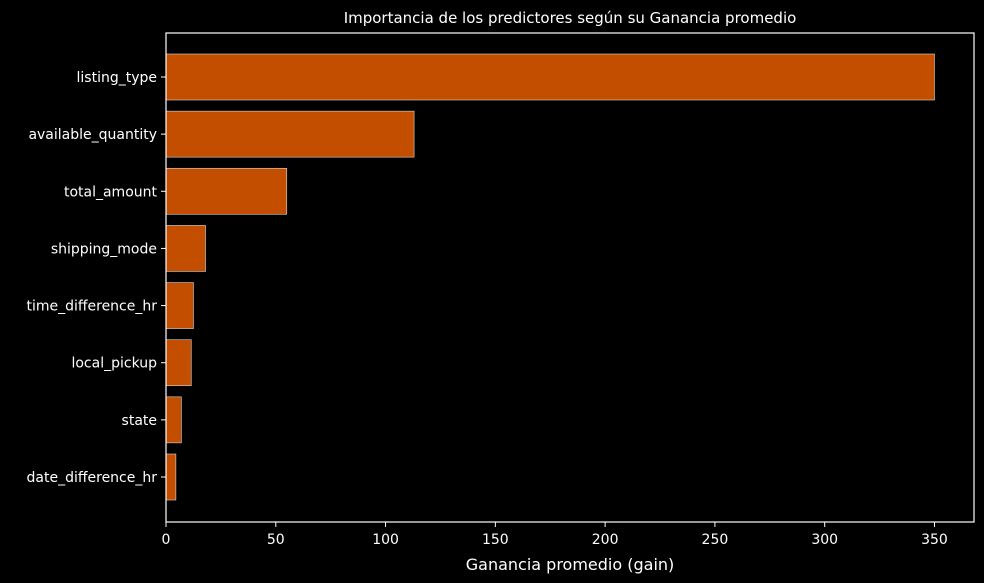  What do you see at coordinates (91, 307) in the screenshot?
I see `y-tick-label: time_difference_hr` at bounding box center [91, 307].